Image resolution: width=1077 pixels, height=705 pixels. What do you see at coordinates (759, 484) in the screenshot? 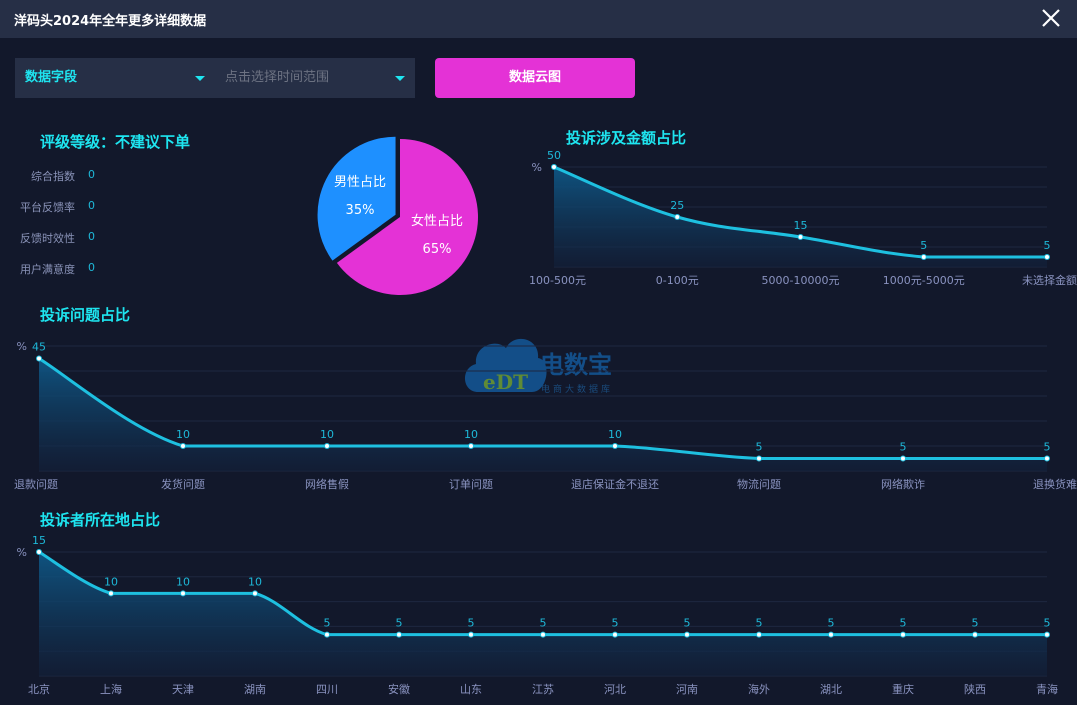
I see `x-axis-label: 物流问题` at bounding box center [759, 484].